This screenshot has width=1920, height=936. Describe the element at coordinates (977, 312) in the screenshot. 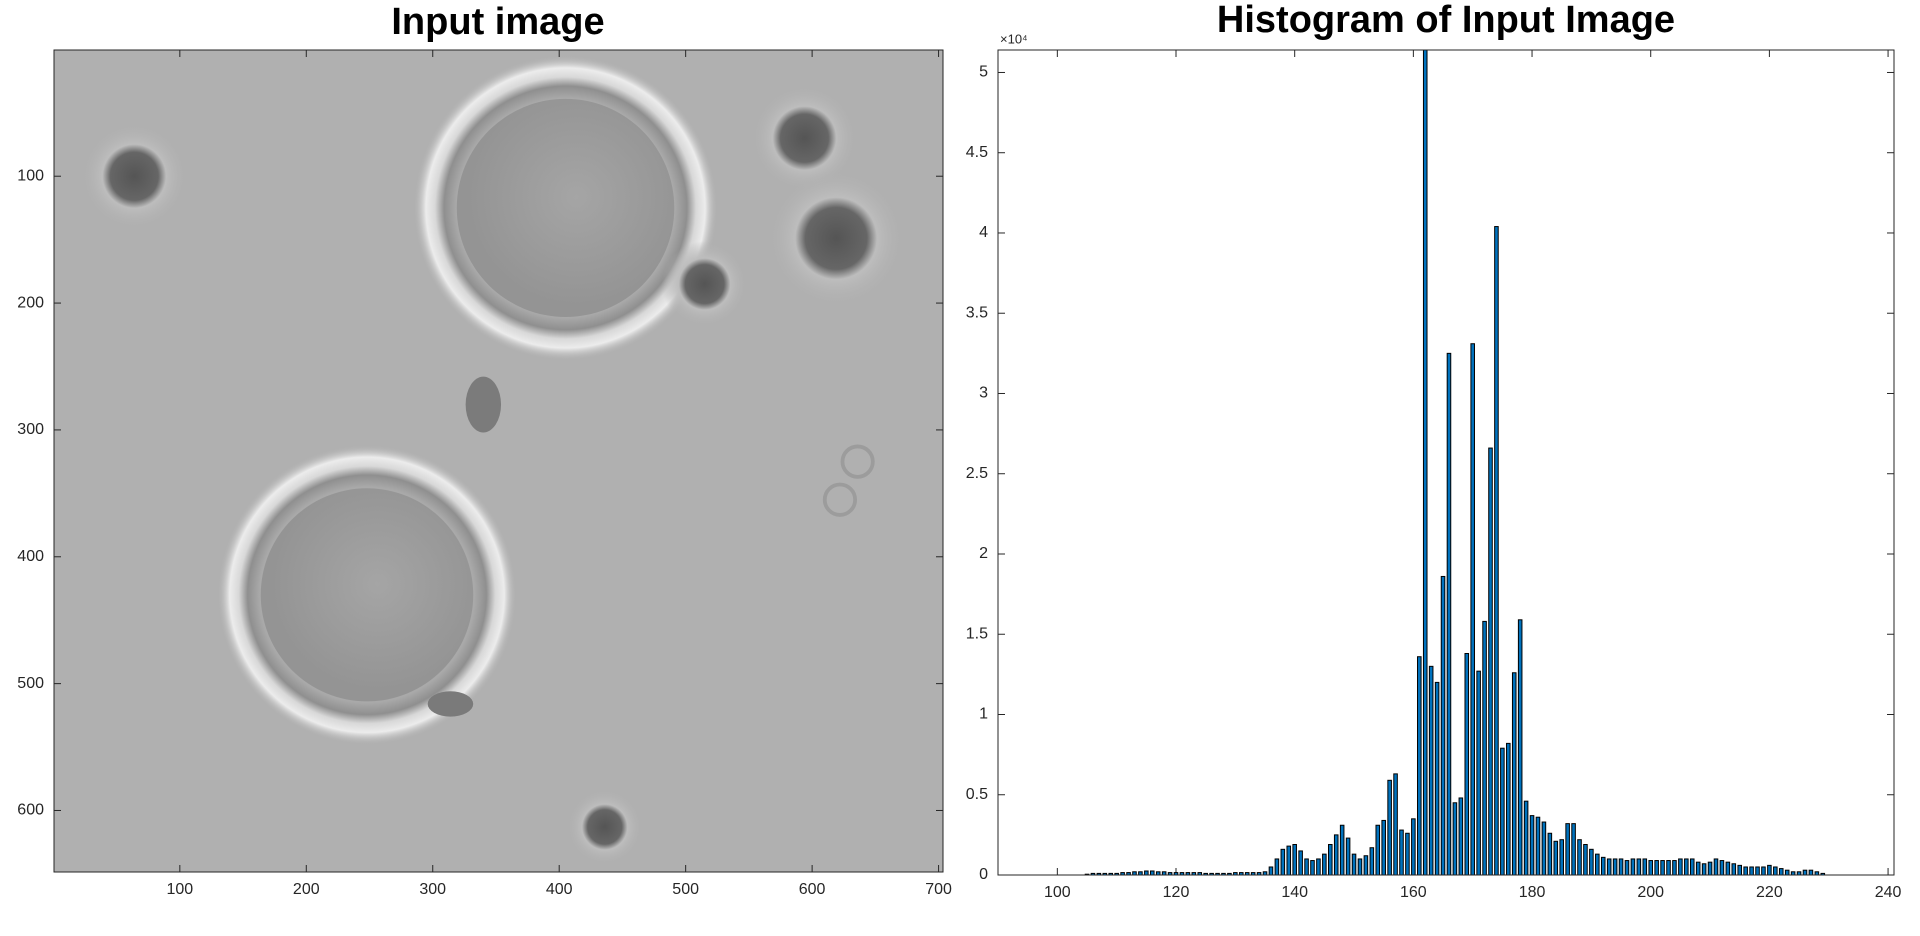

I see `y-tick-label: 3.5` at that location.